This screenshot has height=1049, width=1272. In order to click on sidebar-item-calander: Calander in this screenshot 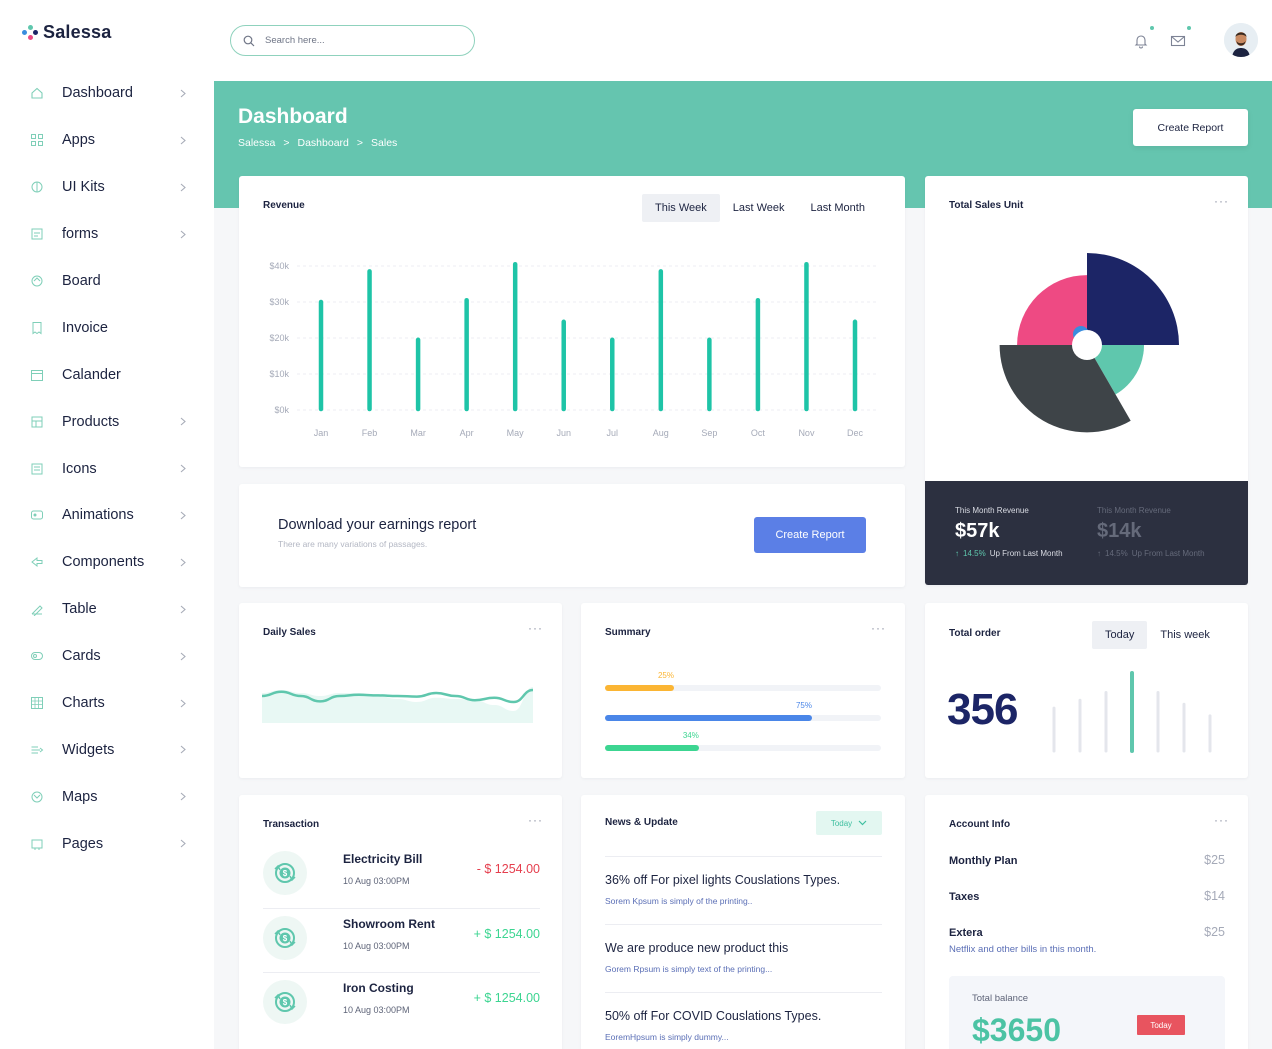, I will do `click(107, 374)`.